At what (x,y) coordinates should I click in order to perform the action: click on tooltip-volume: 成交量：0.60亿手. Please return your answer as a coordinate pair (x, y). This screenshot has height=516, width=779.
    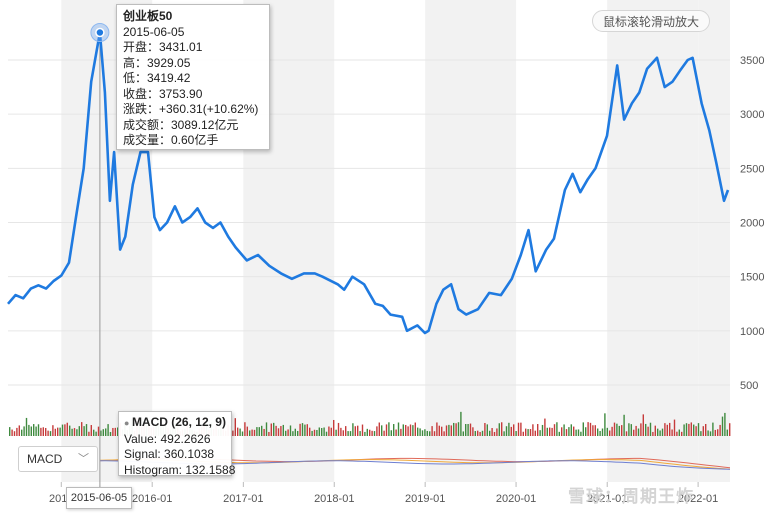
    Looking at the image, I should click on (171, 140).